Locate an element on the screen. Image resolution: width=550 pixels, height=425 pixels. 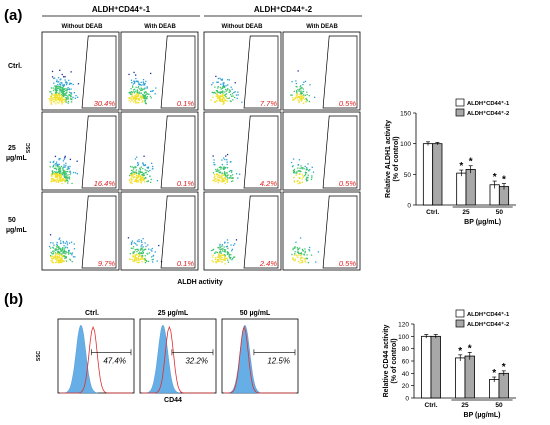
sample-histogram is located at coordinates (96, 359).